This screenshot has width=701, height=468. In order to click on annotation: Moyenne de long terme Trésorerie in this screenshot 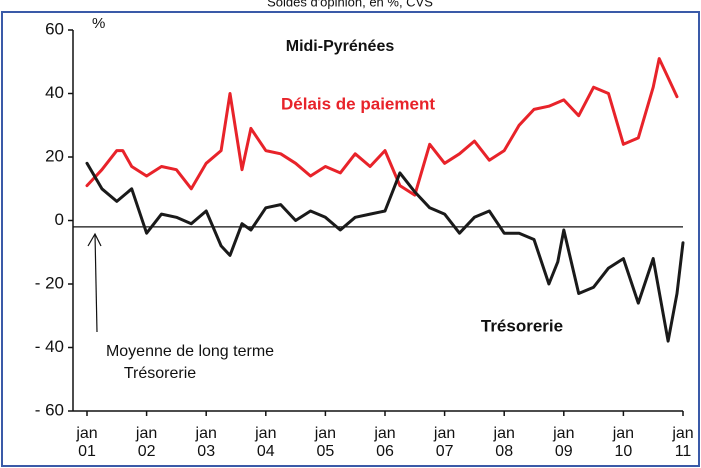, I will do `click(190, 362)`.